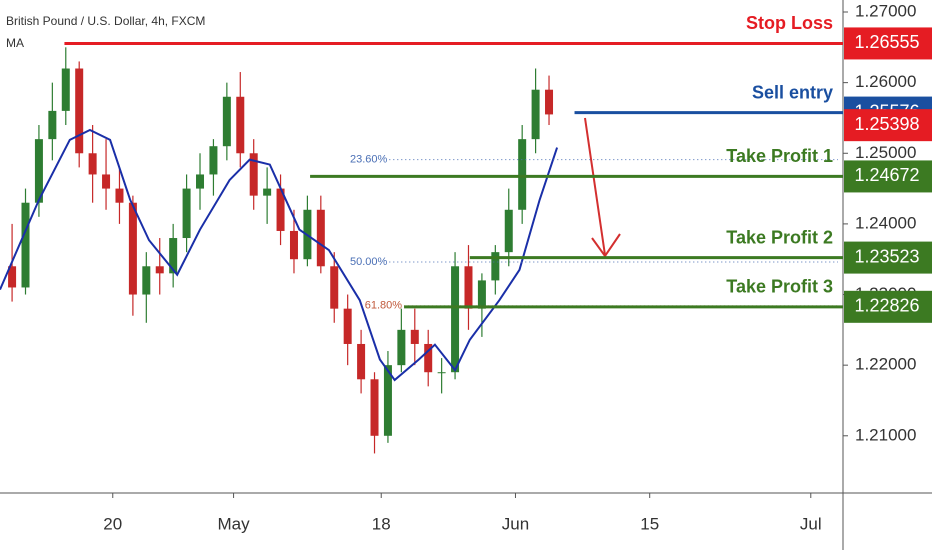 This screenshot has width=932, height=550. What do you see at coordinates (885, 364) in the screenshot?
I see `y-tick-label: 1.22000` at bounding box center [885, 364].